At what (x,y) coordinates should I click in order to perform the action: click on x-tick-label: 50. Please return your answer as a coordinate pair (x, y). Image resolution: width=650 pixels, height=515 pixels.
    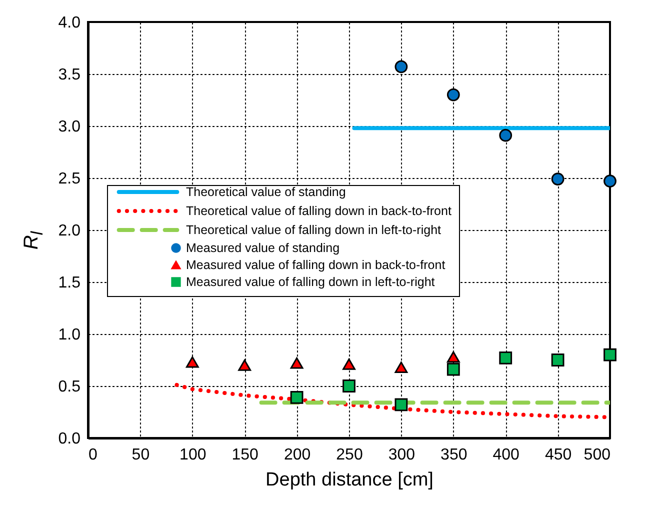
    Looking at the image, I should click on (141, 455).